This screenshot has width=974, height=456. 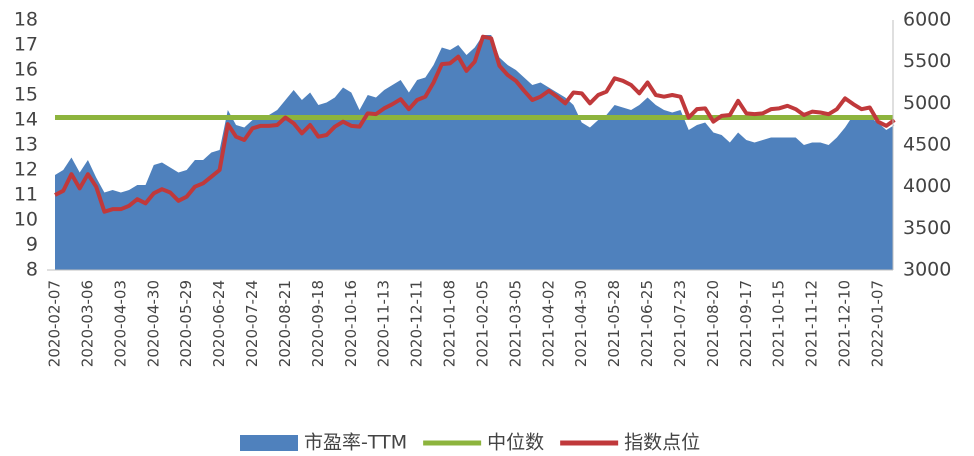 I want to click on legend-label: 市盈率-TTM, so click(x=355, y=443).